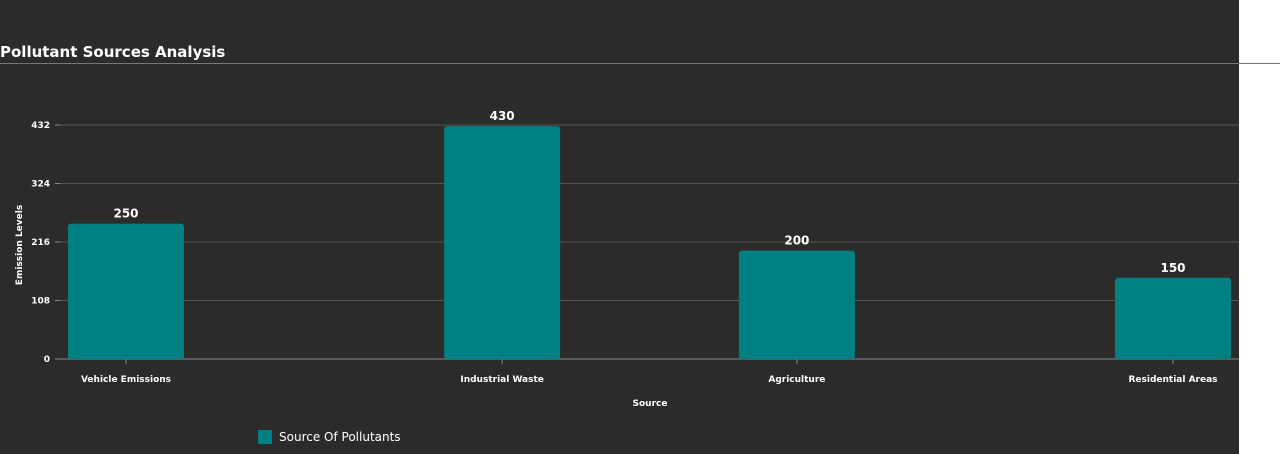 The height and width of the screenshot is (454, 1280). What do you see at coordinates (650, 404) in the screenshot?
I see `x-axis-label: Source` at bounding box center [650, 404].